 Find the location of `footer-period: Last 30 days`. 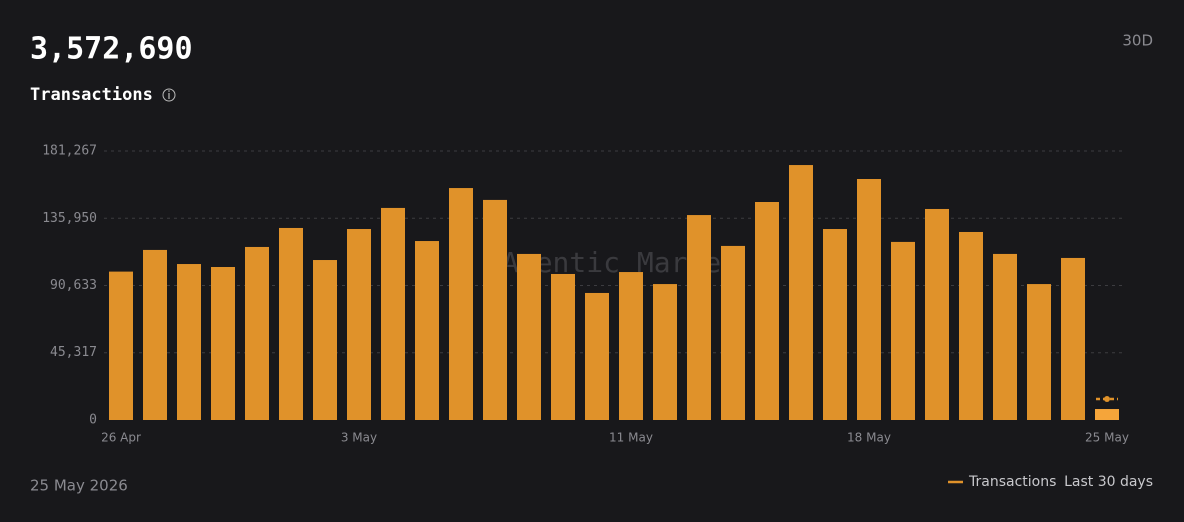

footer-period: Last 30 days is located at coordinates (1108, 482).